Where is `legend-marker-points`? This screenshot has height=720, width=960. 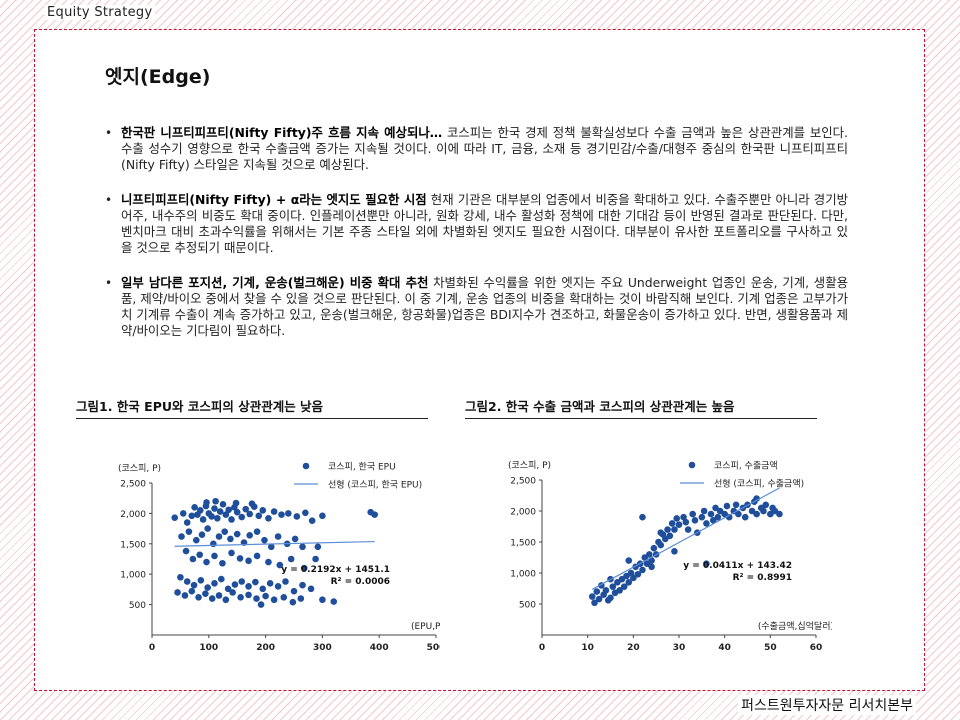
legend-marker-points is located at coordinates (306, 466).